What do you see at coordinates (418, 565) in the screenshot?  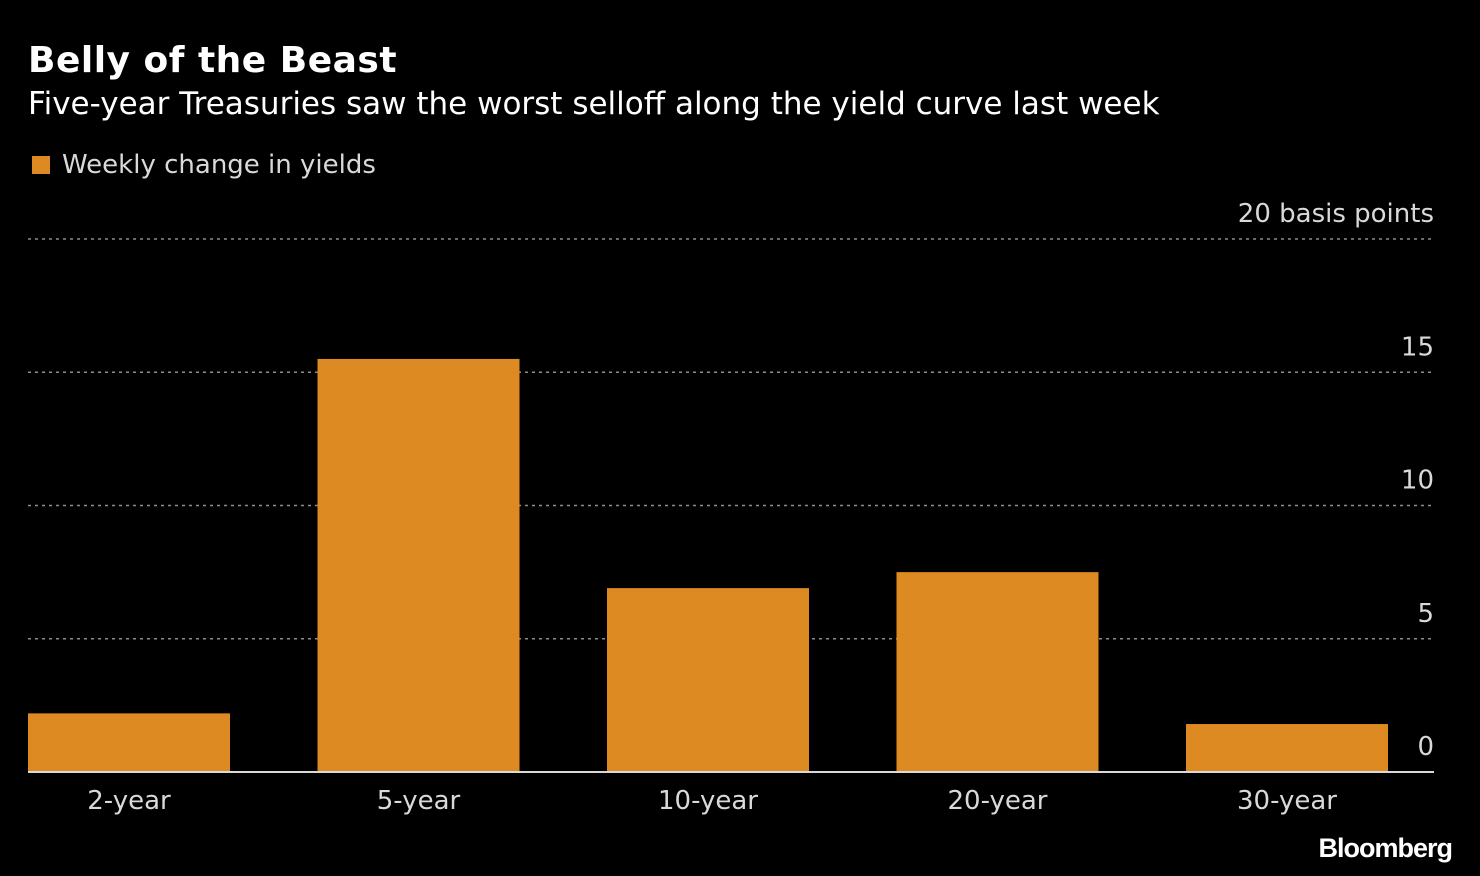 I see `bar-5-year` at bounding box center [418, 565].